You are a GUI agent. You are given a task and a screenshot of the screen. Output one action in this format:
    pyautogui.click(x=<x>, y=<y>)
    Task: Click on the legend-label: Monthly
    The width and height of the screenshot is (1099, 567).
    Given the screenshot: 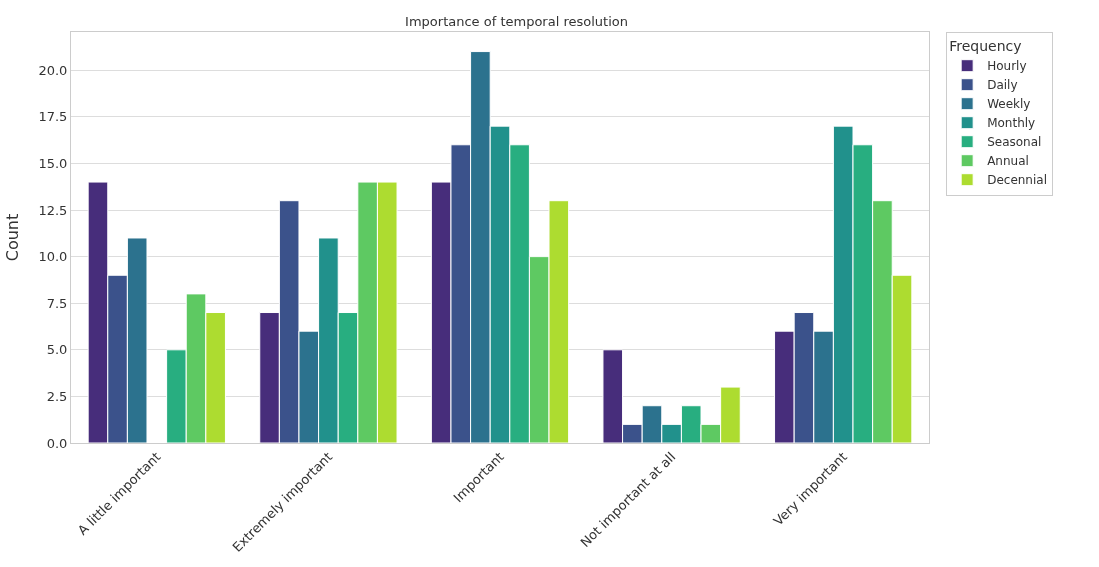 What is the action you would take?
    pyautogui.click(x=1011, y=123)
    